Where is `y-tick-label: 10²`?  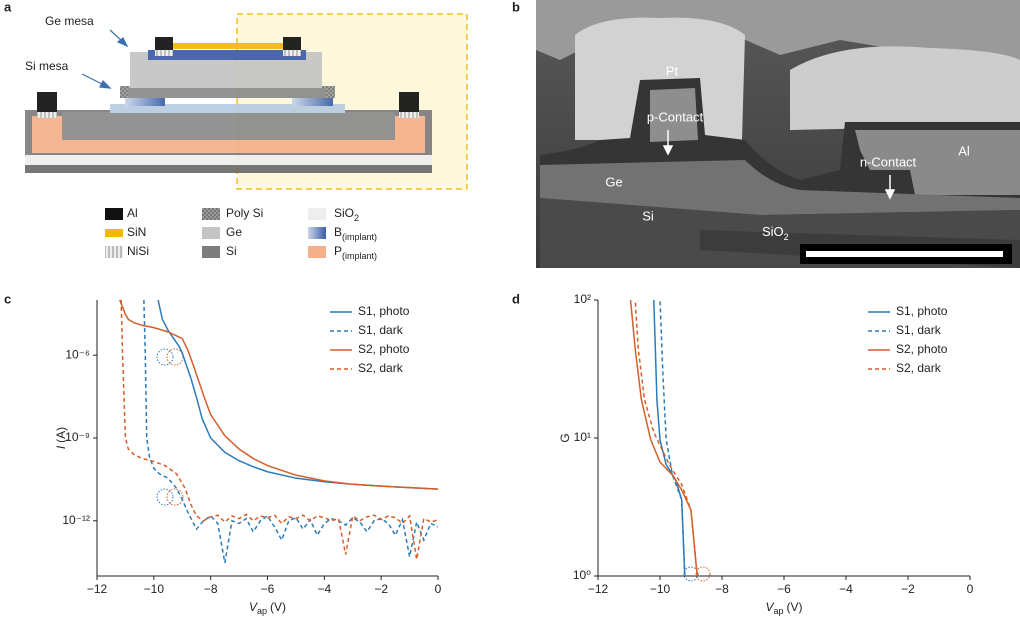
y-tick-label: 10² is located at coordinates (582, 299).